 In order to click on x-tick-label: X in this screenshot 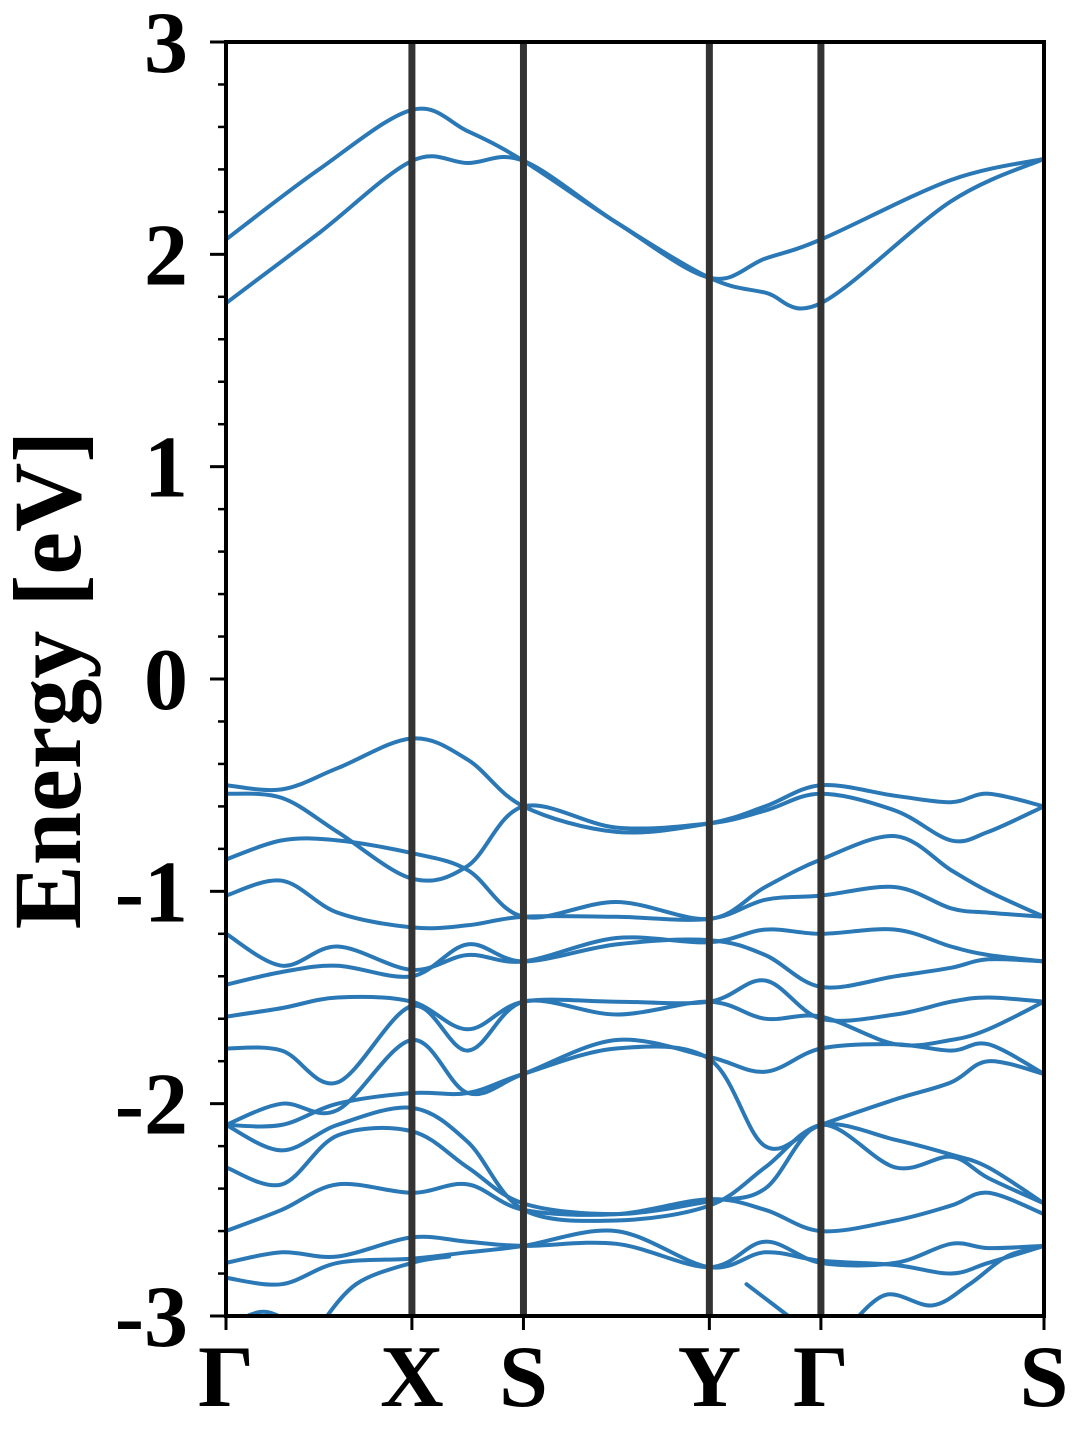, I will do `click(412, 1377)`.